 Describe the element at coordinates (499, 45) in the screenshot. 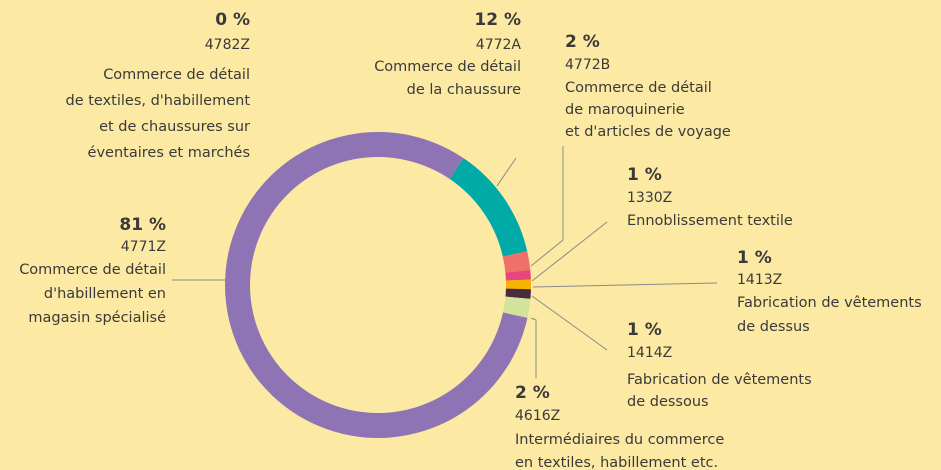

I see `category-code: 4772A` at that location.